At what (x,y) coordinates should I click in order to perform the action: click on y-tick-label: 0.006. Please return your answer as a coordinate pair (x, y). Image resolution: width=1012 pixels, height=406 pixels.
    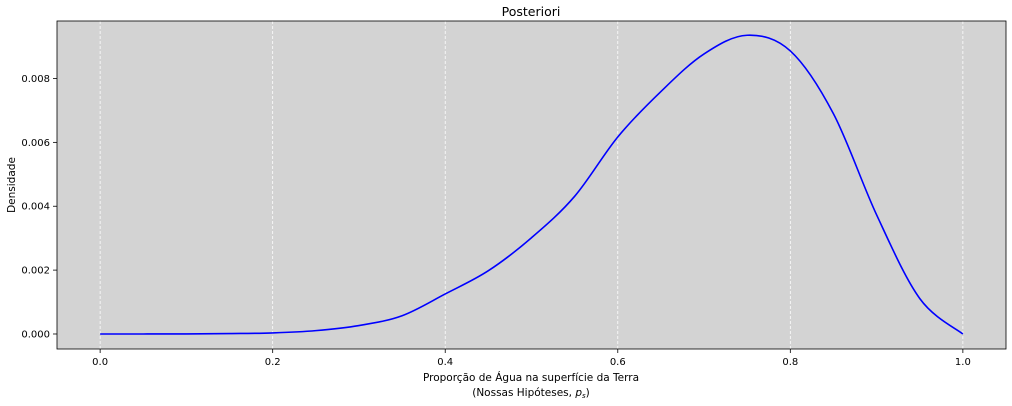
    Looking at the image, I should click on (35, 143).